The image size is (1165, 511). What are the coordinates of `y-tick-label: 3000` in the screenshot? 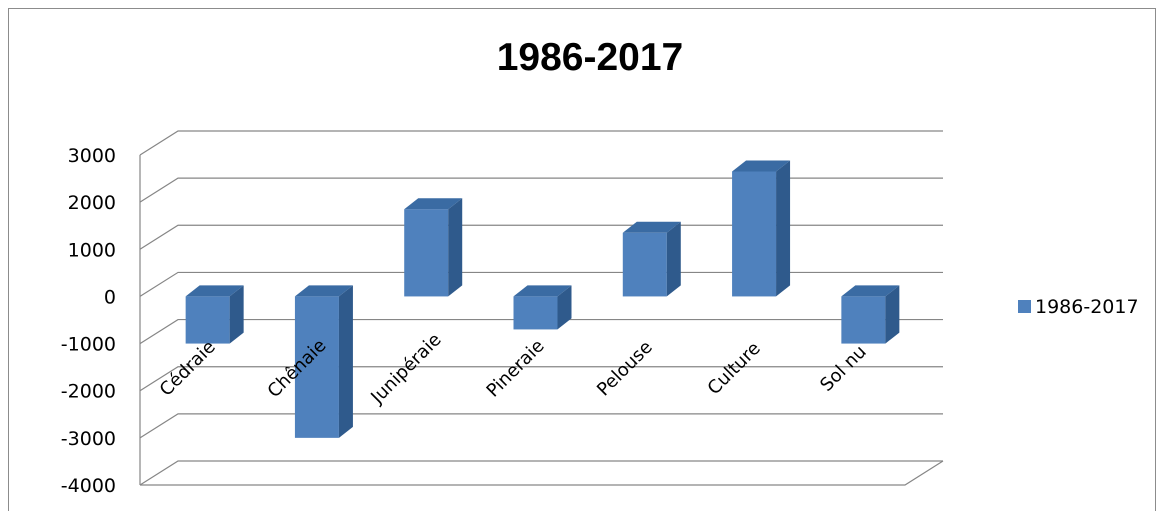 It's located at (92, 156).